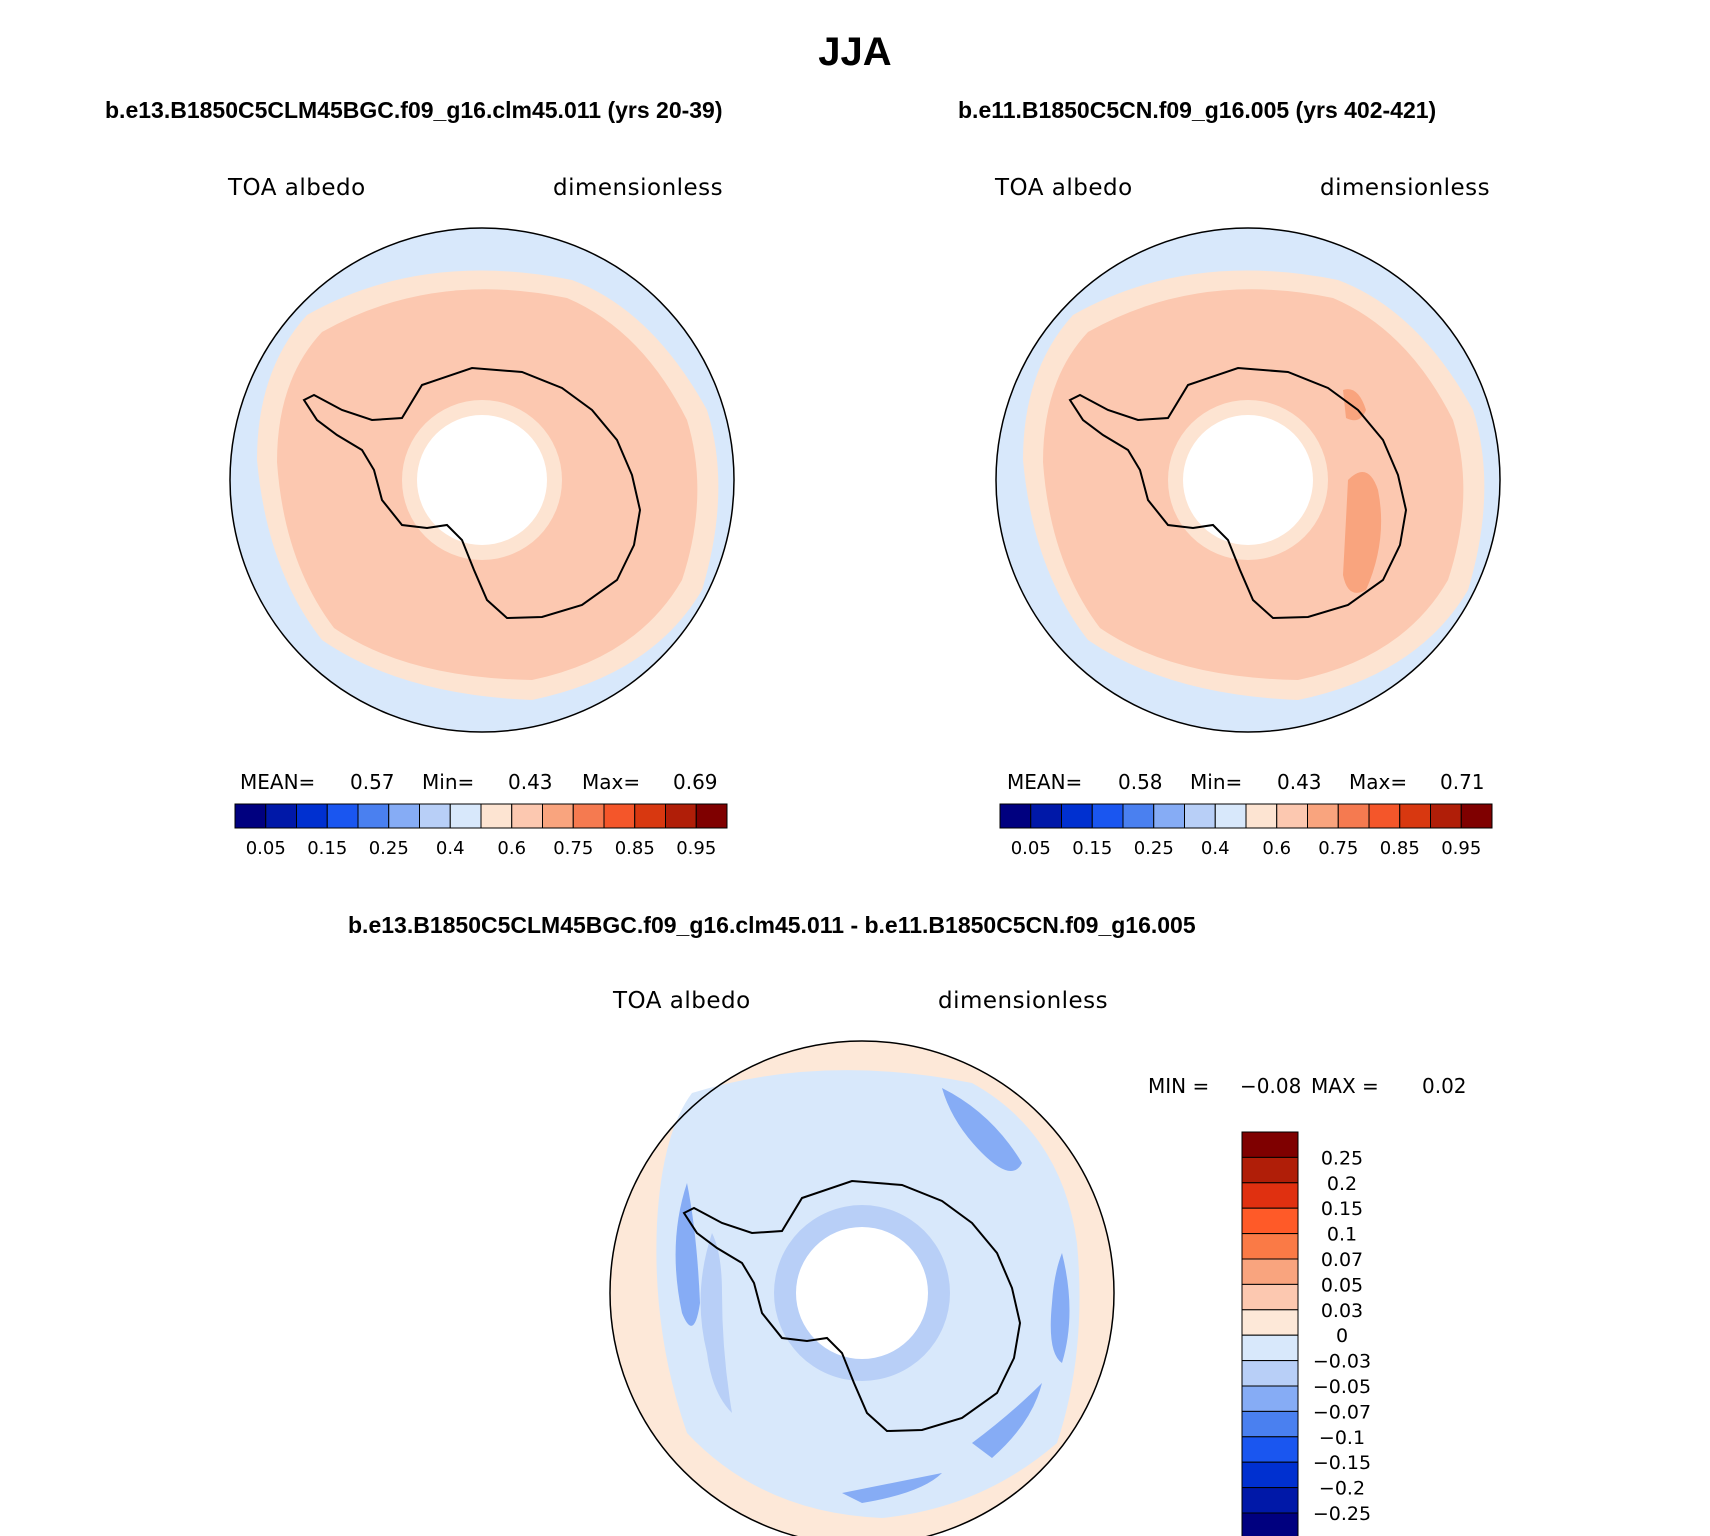 The width and height of the screenshot is (1710, 1536). What do you see at coordinates (862, 1293) in the screenshot?
I see `diff-pole-hole` at bounding box center [862, 1293].